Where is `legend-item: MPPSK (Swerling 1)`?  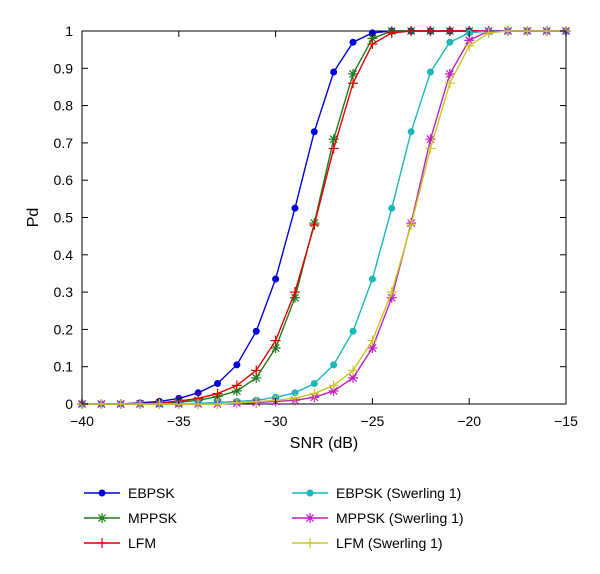
legend-item: MPPSK (Swerling 1) is located at coordinates (378, 518).